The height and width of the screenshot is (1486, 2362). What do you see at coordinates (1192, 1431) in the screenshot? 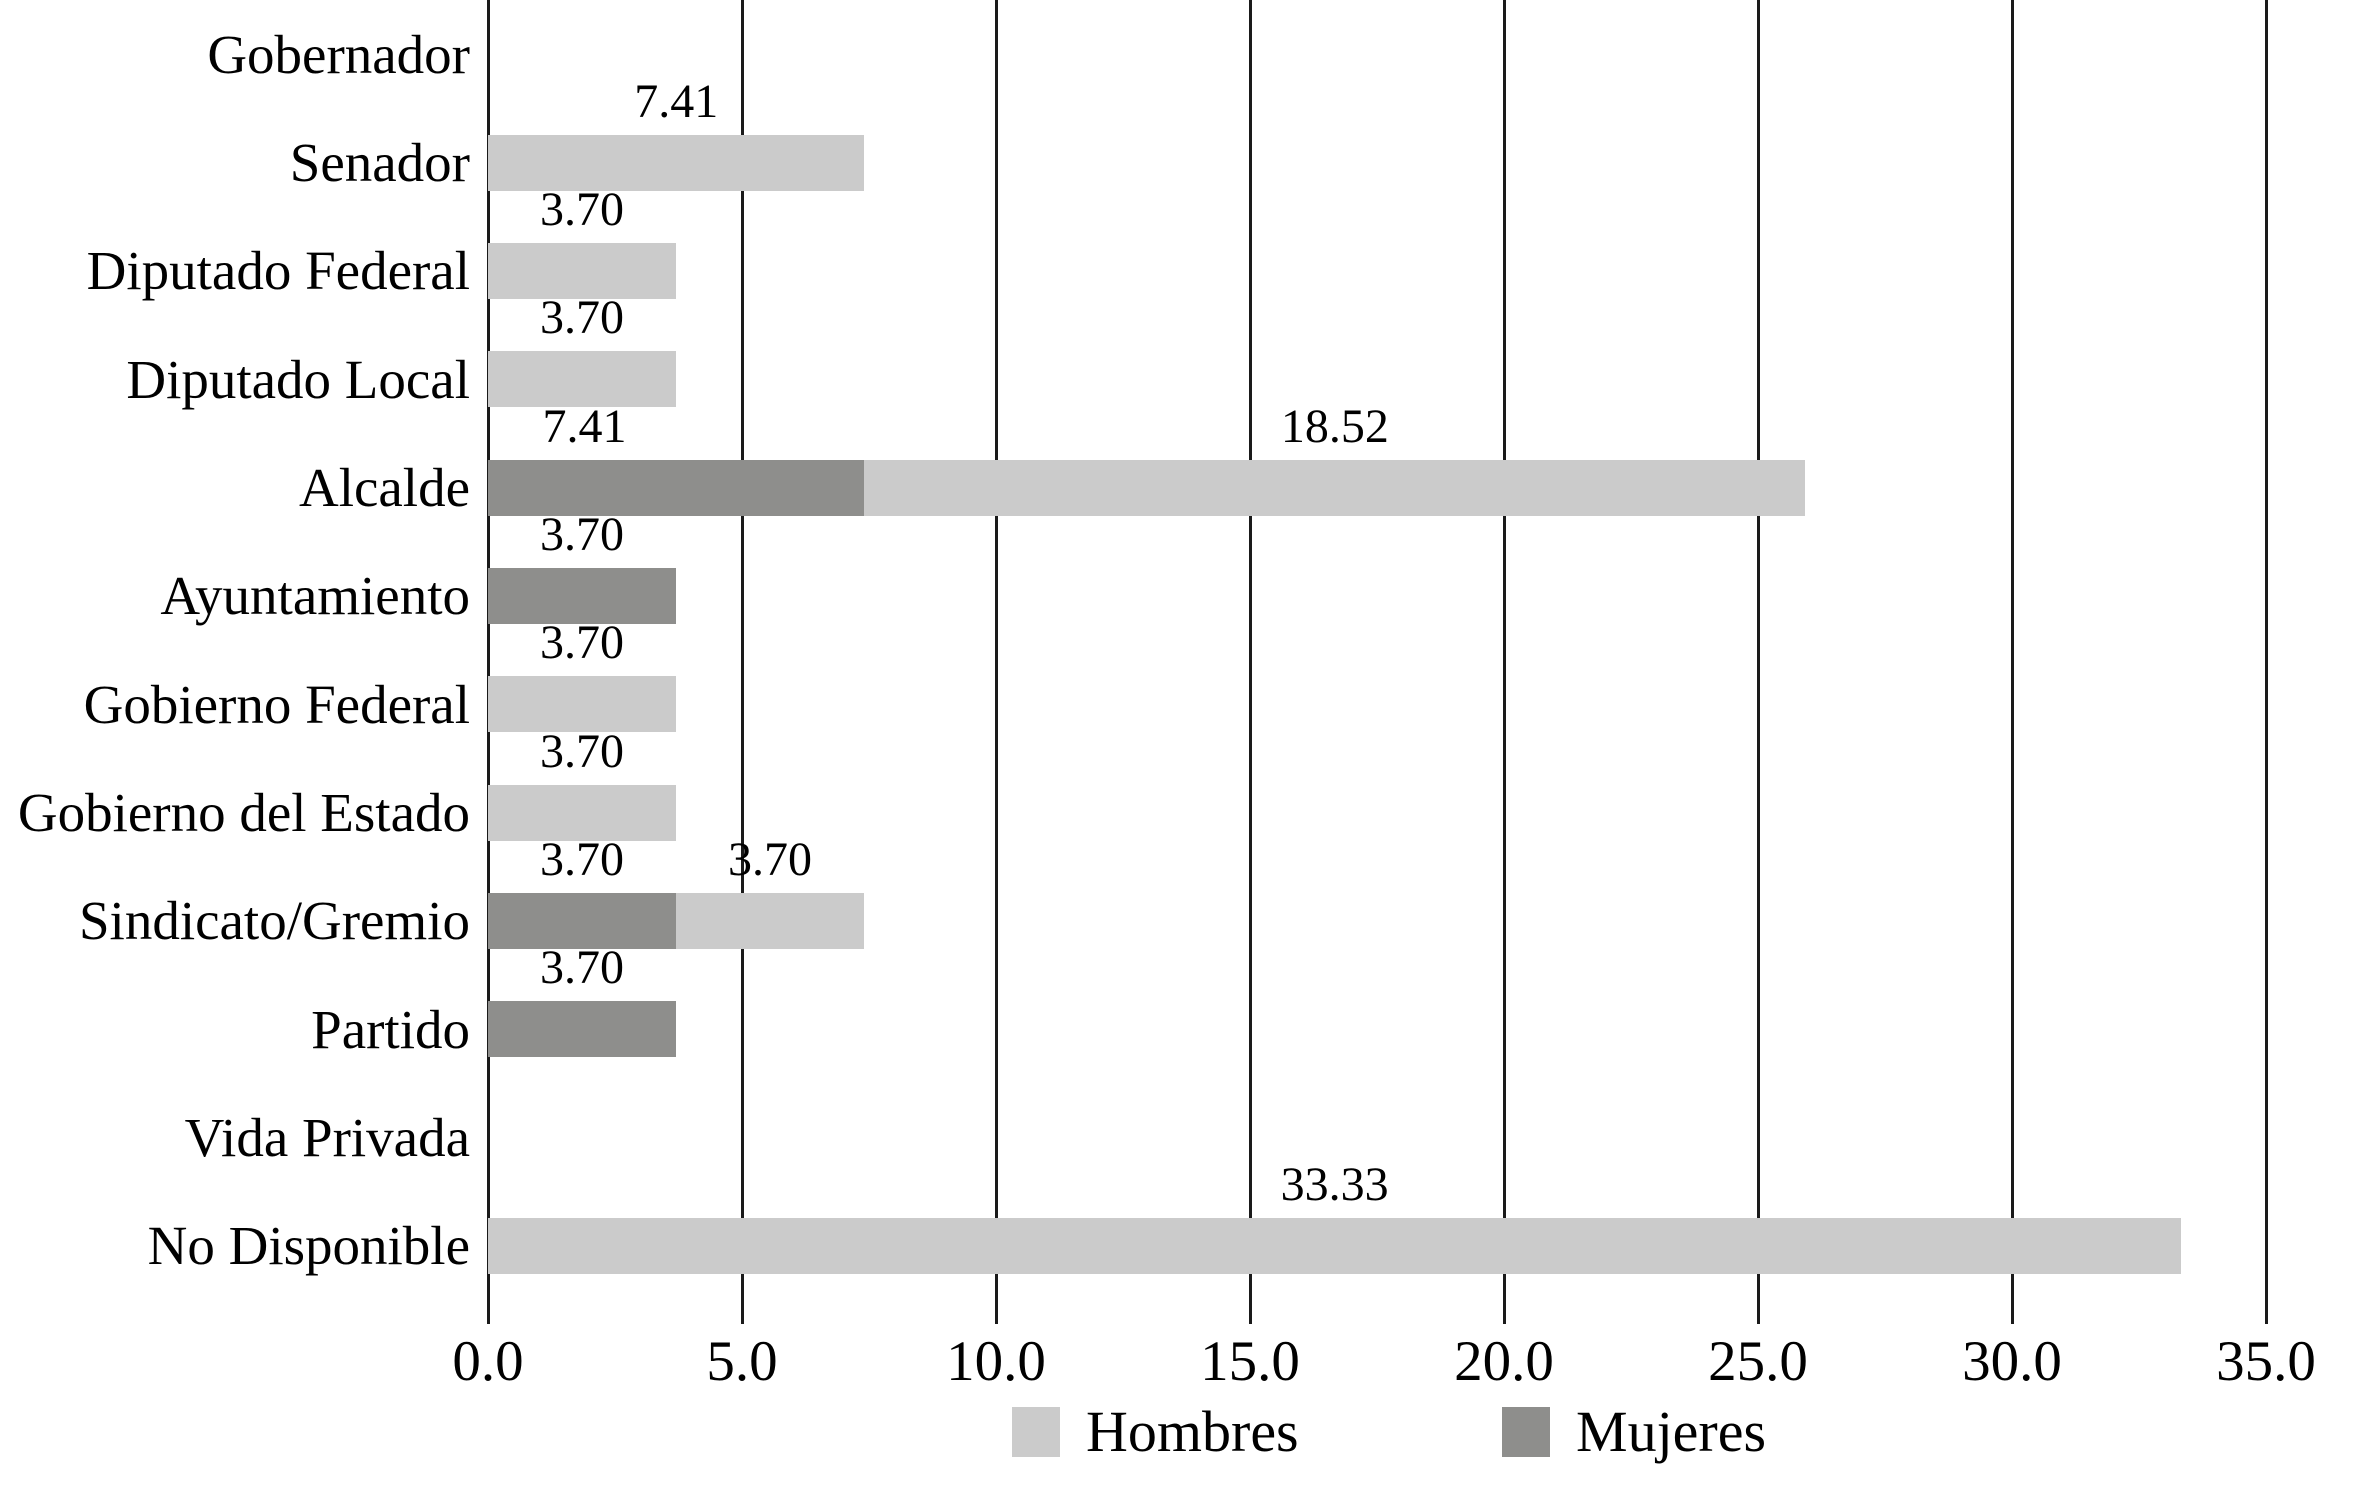
I see `legend-label-hombres: Hombres` at bounding box center [1192, 1431].